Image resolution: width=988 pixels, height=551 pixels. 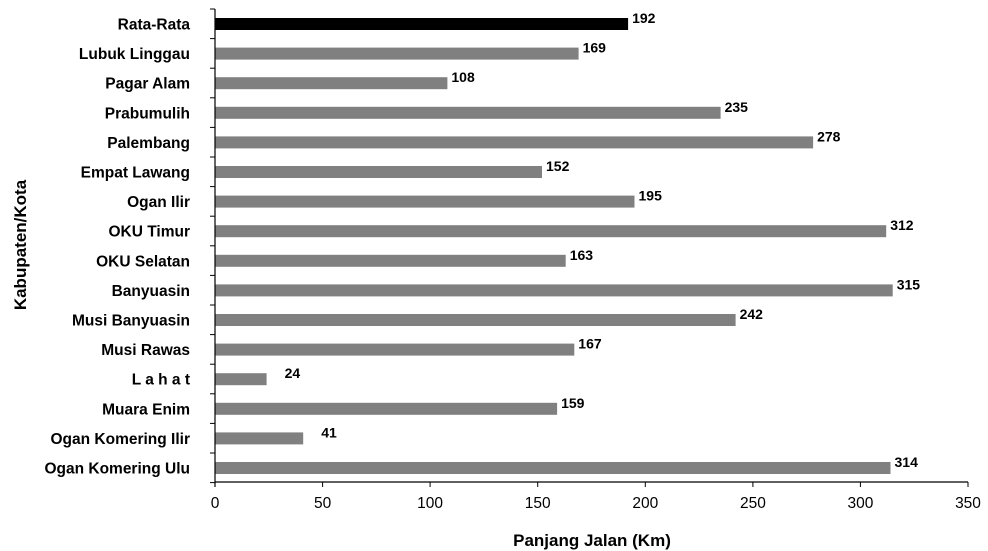 I want to click on category-label: Pagar Alam, so click(x=147, y=84).